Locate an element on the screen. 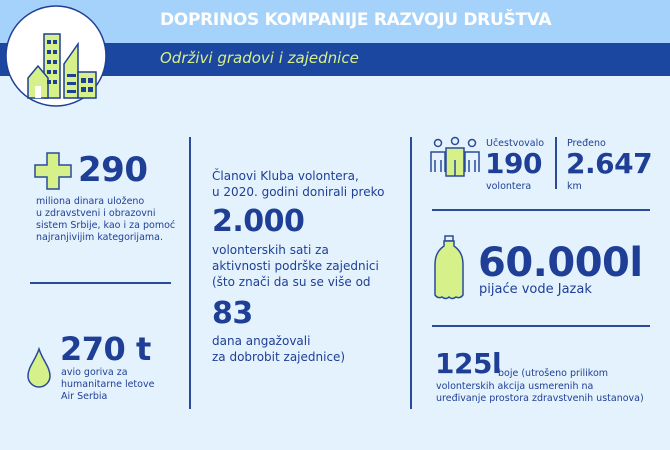  distance-unit: km is located at coordinates (574, 186).